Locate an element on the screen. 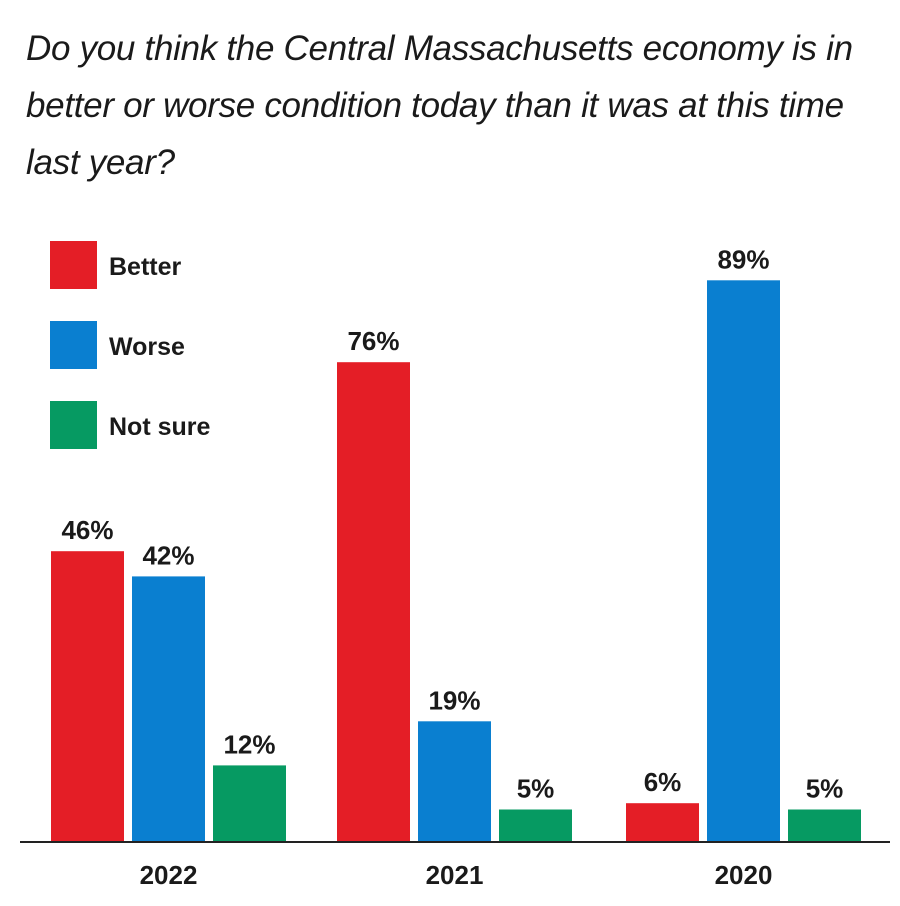  legend-swatch-worse is located at coordinates (73, 345).